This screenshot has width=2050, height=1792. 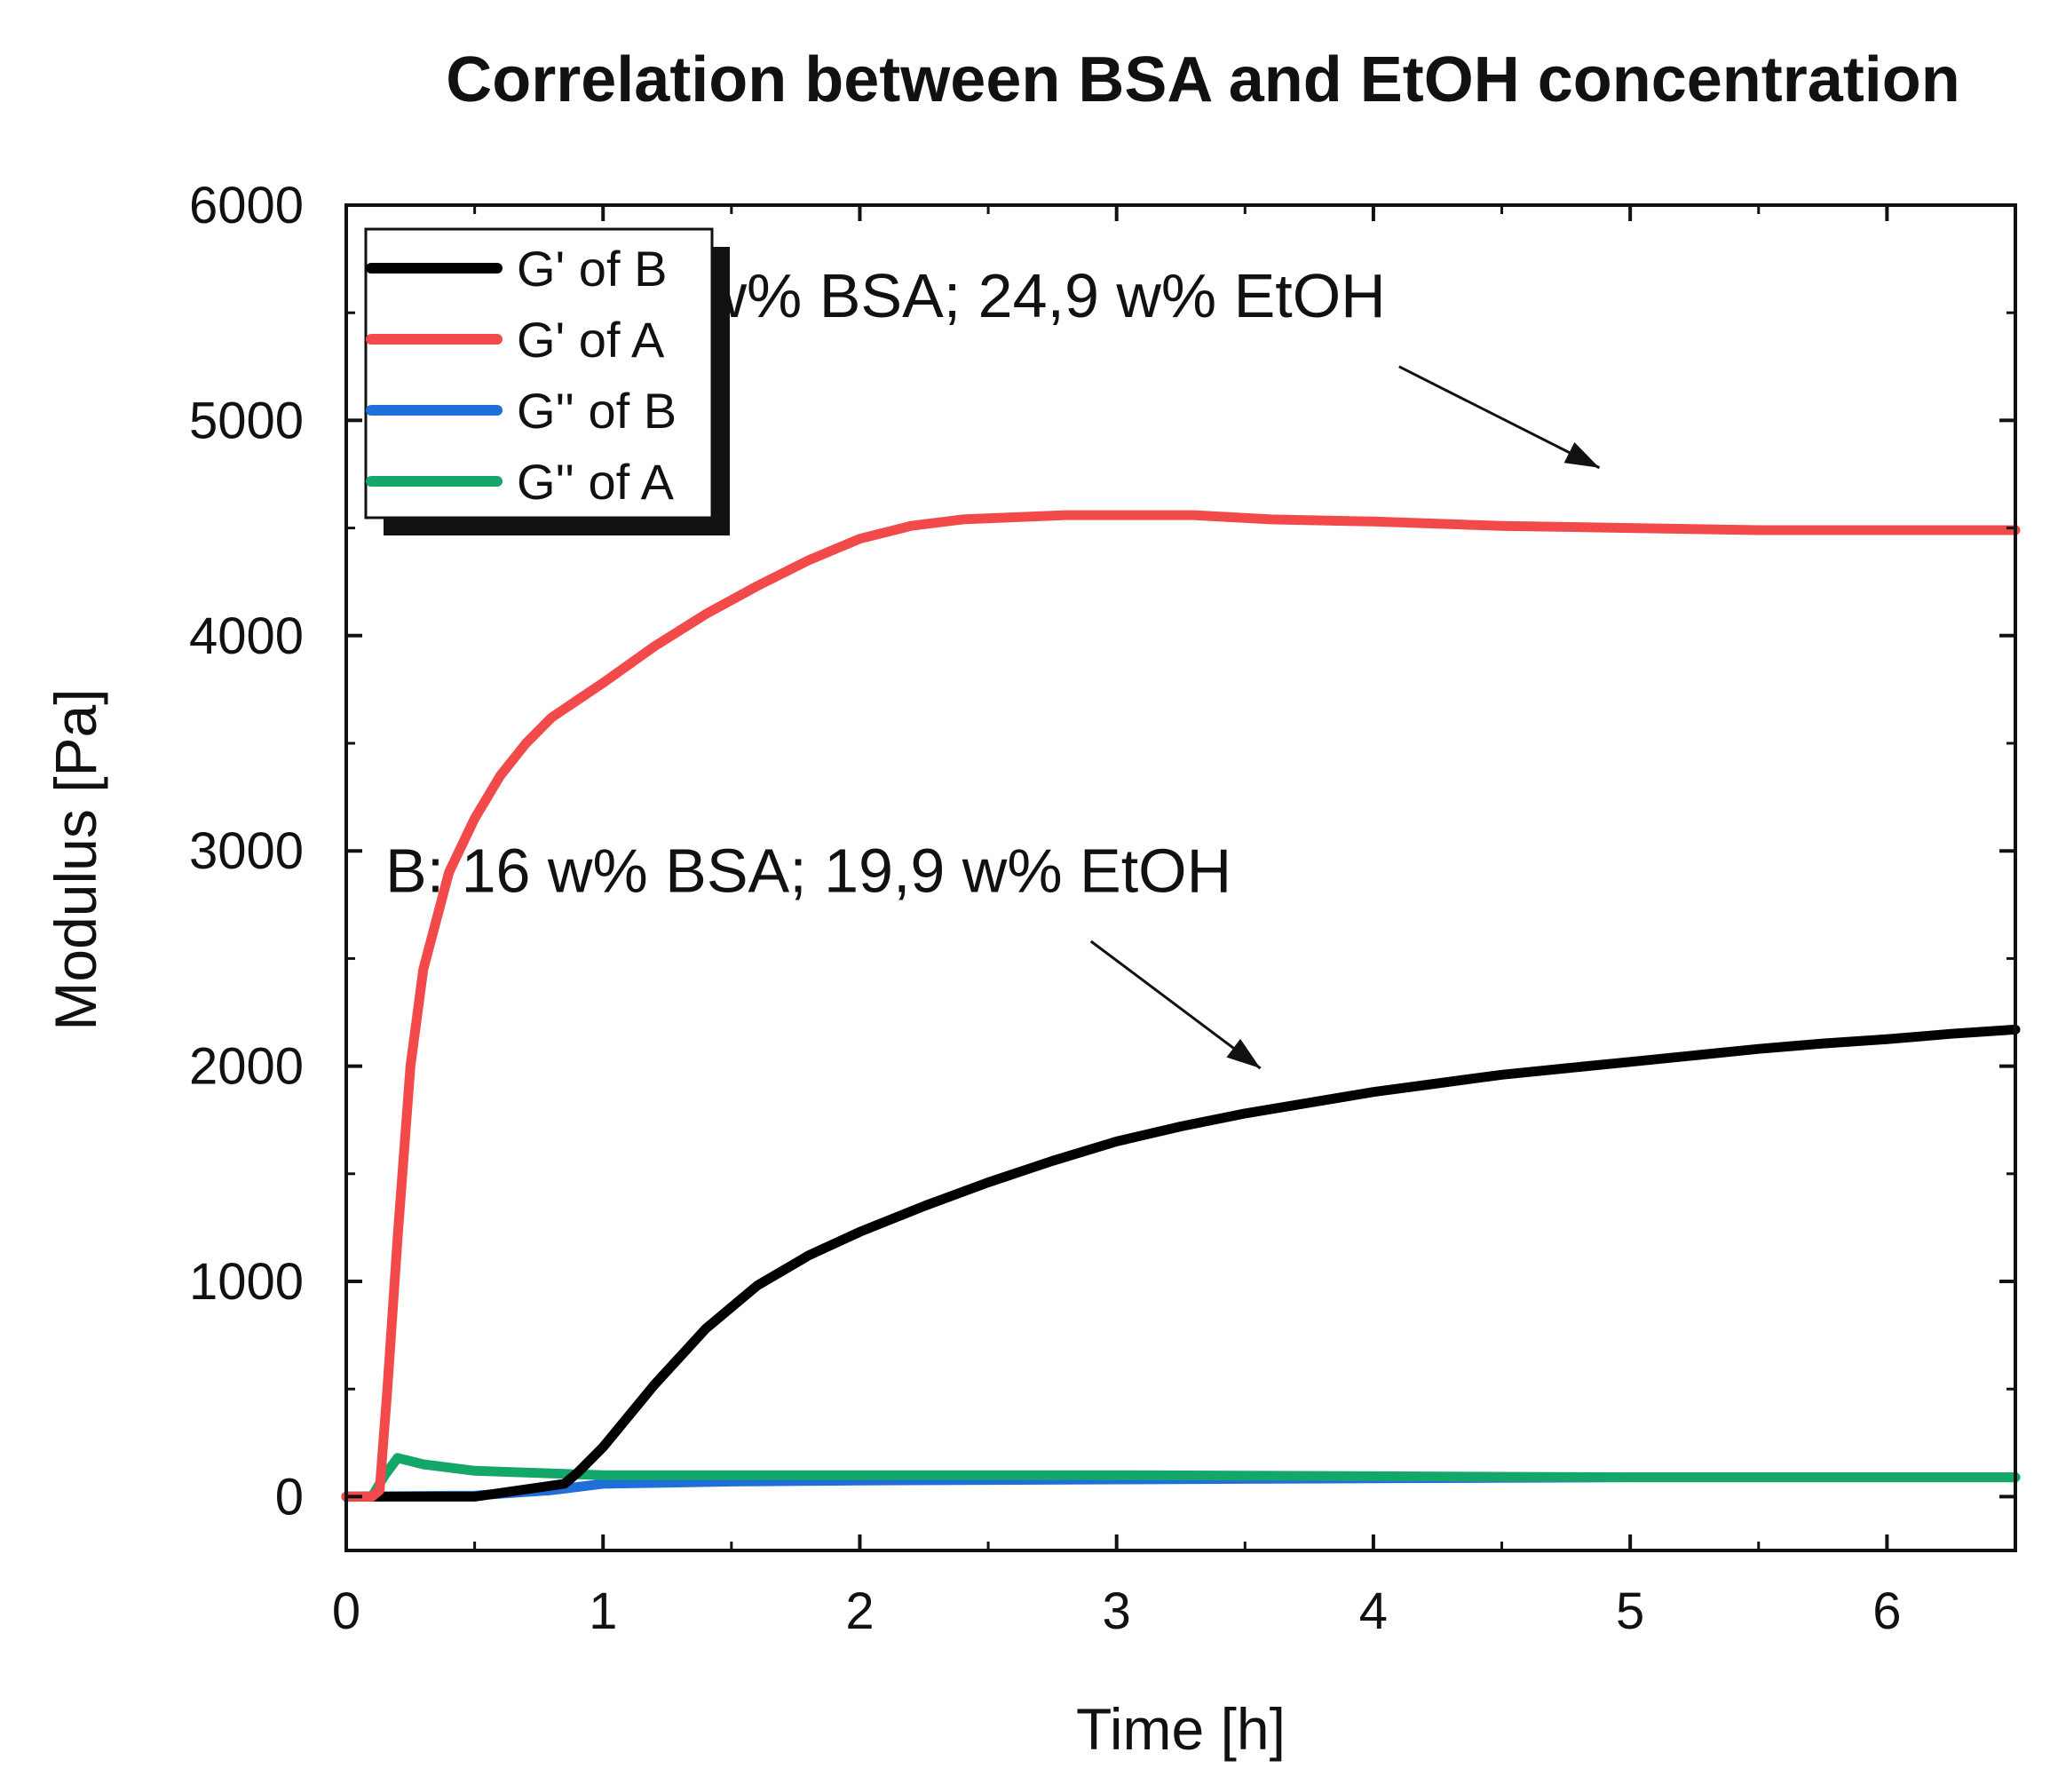 I want to click on y-tick-label: 6000, so click(x=246, y=205).